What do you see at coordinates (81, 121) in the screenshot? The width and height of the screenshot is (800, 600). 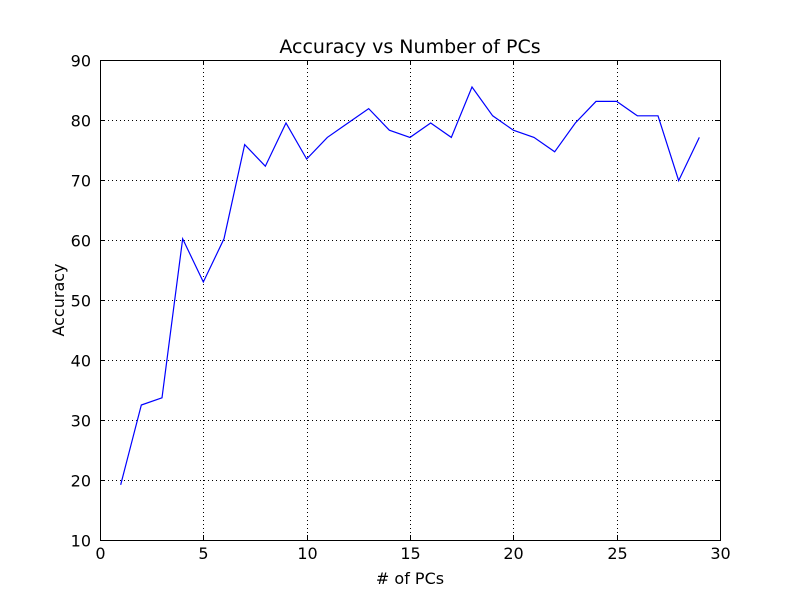 I see `y-tick-label: 80` at bounding box center [81, 121].